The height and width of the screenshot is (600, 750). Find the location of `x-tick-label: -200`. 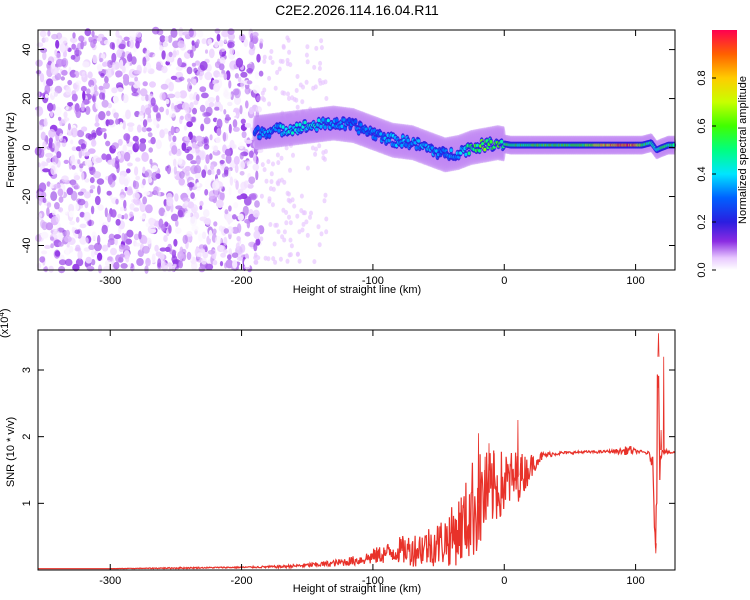

x-tick-label: -200 is located at coordinates (242, 281).